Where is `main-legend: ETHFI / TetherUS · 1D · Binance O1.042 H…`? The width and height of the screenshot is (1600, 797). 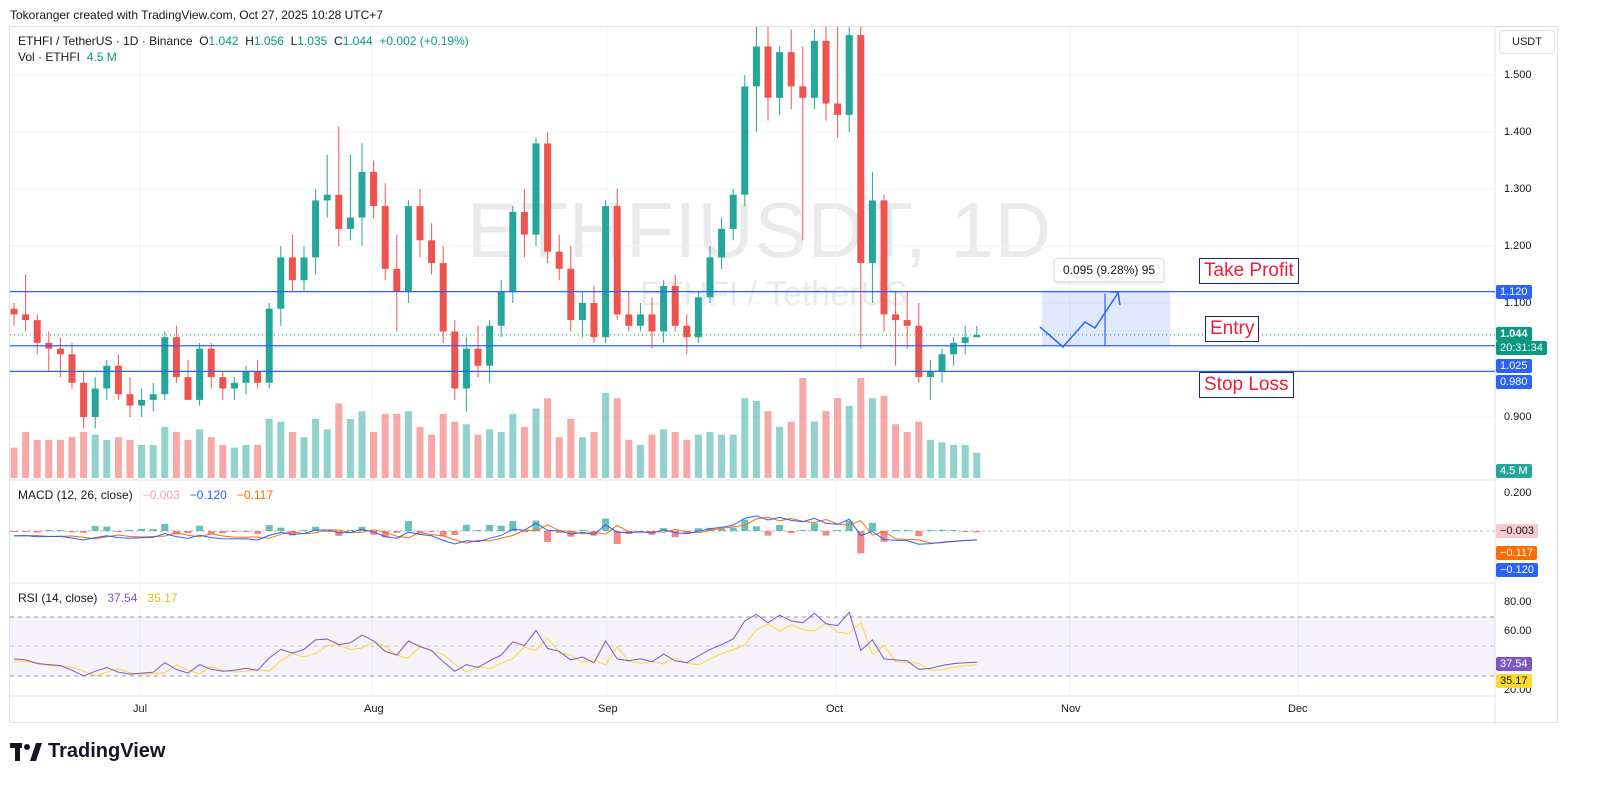
main-legend: ETHFI / TetherUS · 1D · Binance O1.042 H… is located at coordinates (243, 41).